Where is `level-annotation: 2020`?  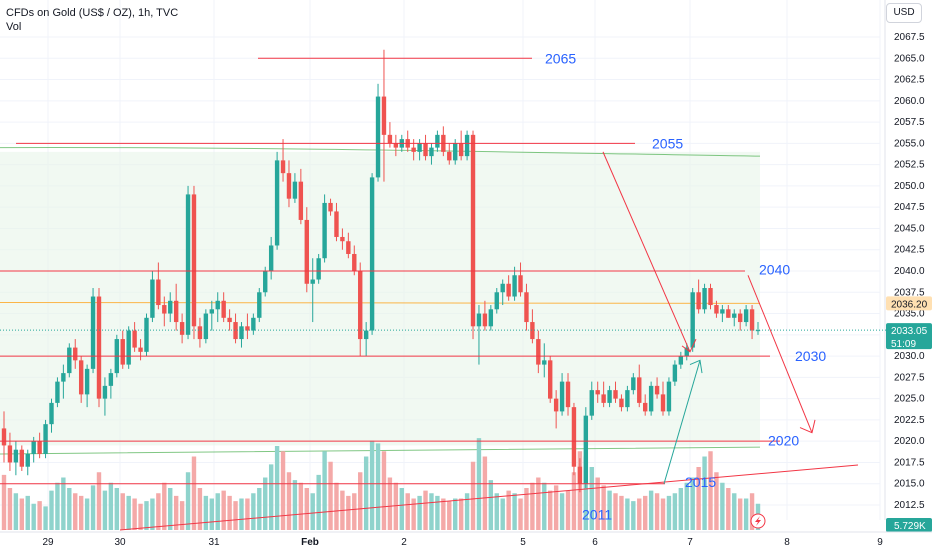 level-annotation: 2020 is located at coordinates (783, 440).